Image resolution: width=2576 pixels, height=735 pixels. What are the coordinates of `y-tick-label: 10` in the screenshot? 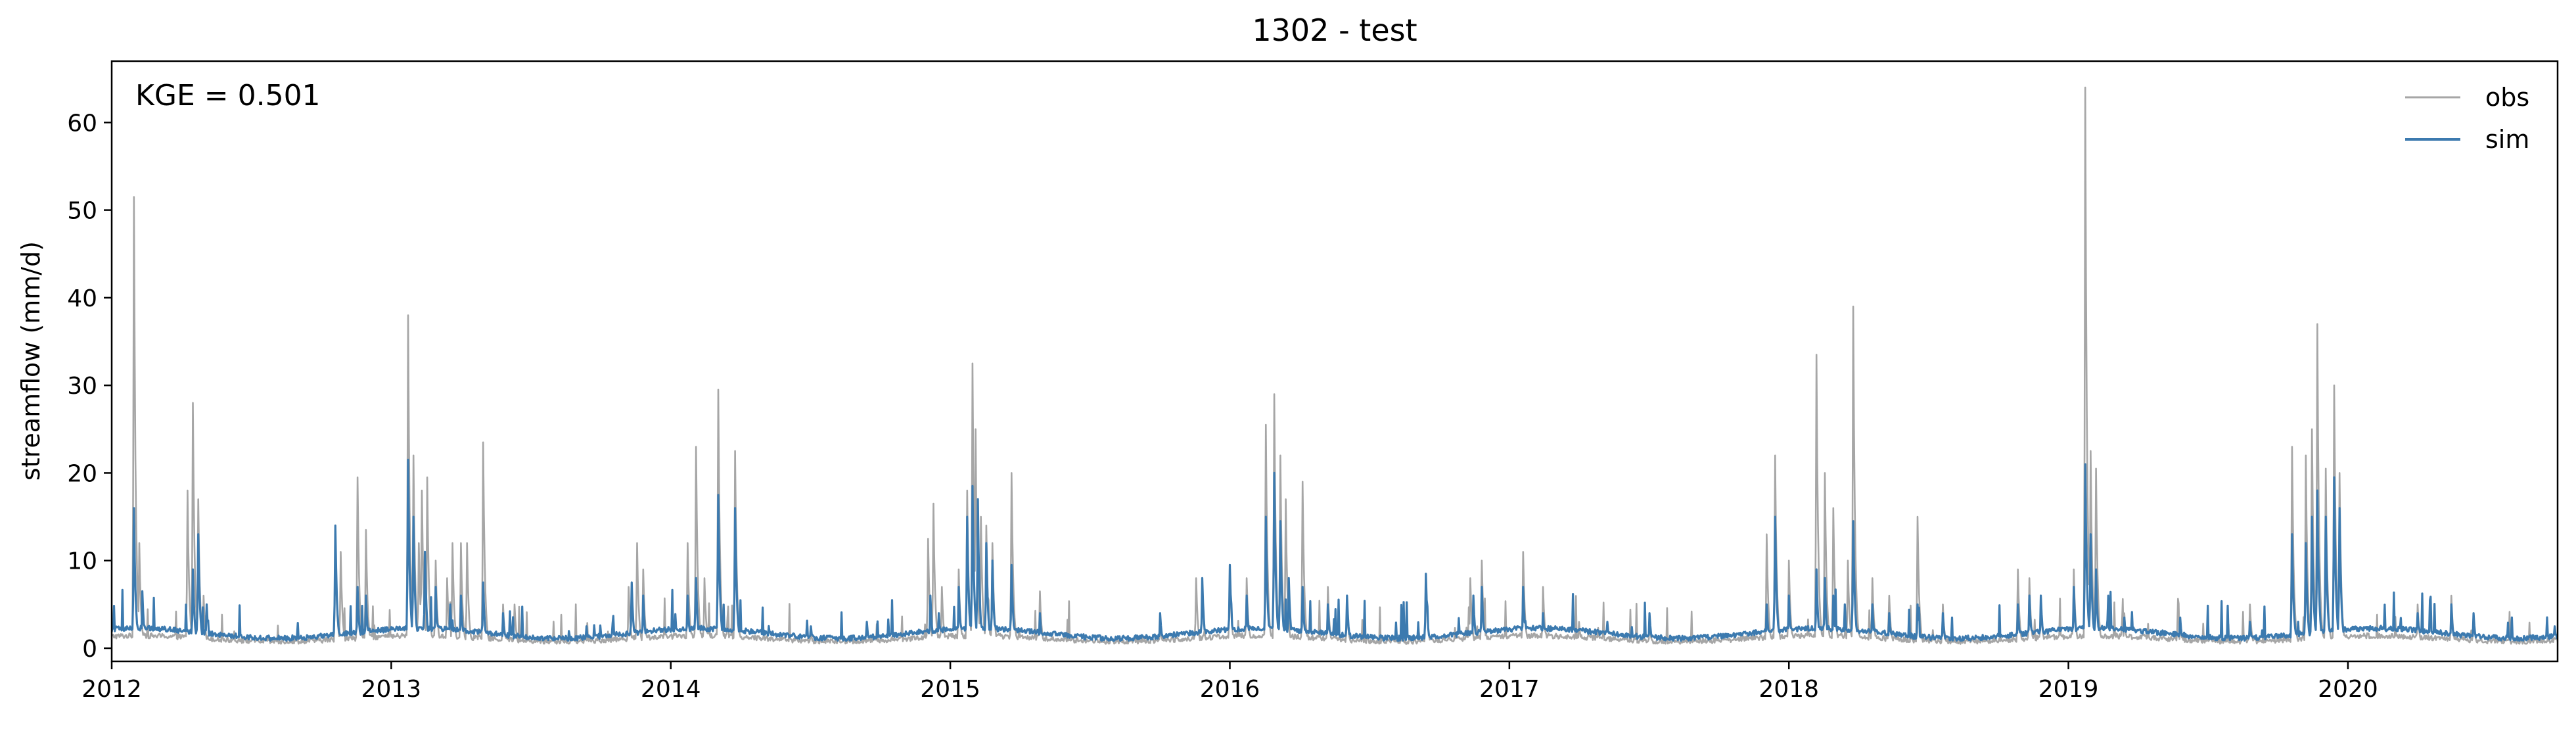 It's located at (82, 561).